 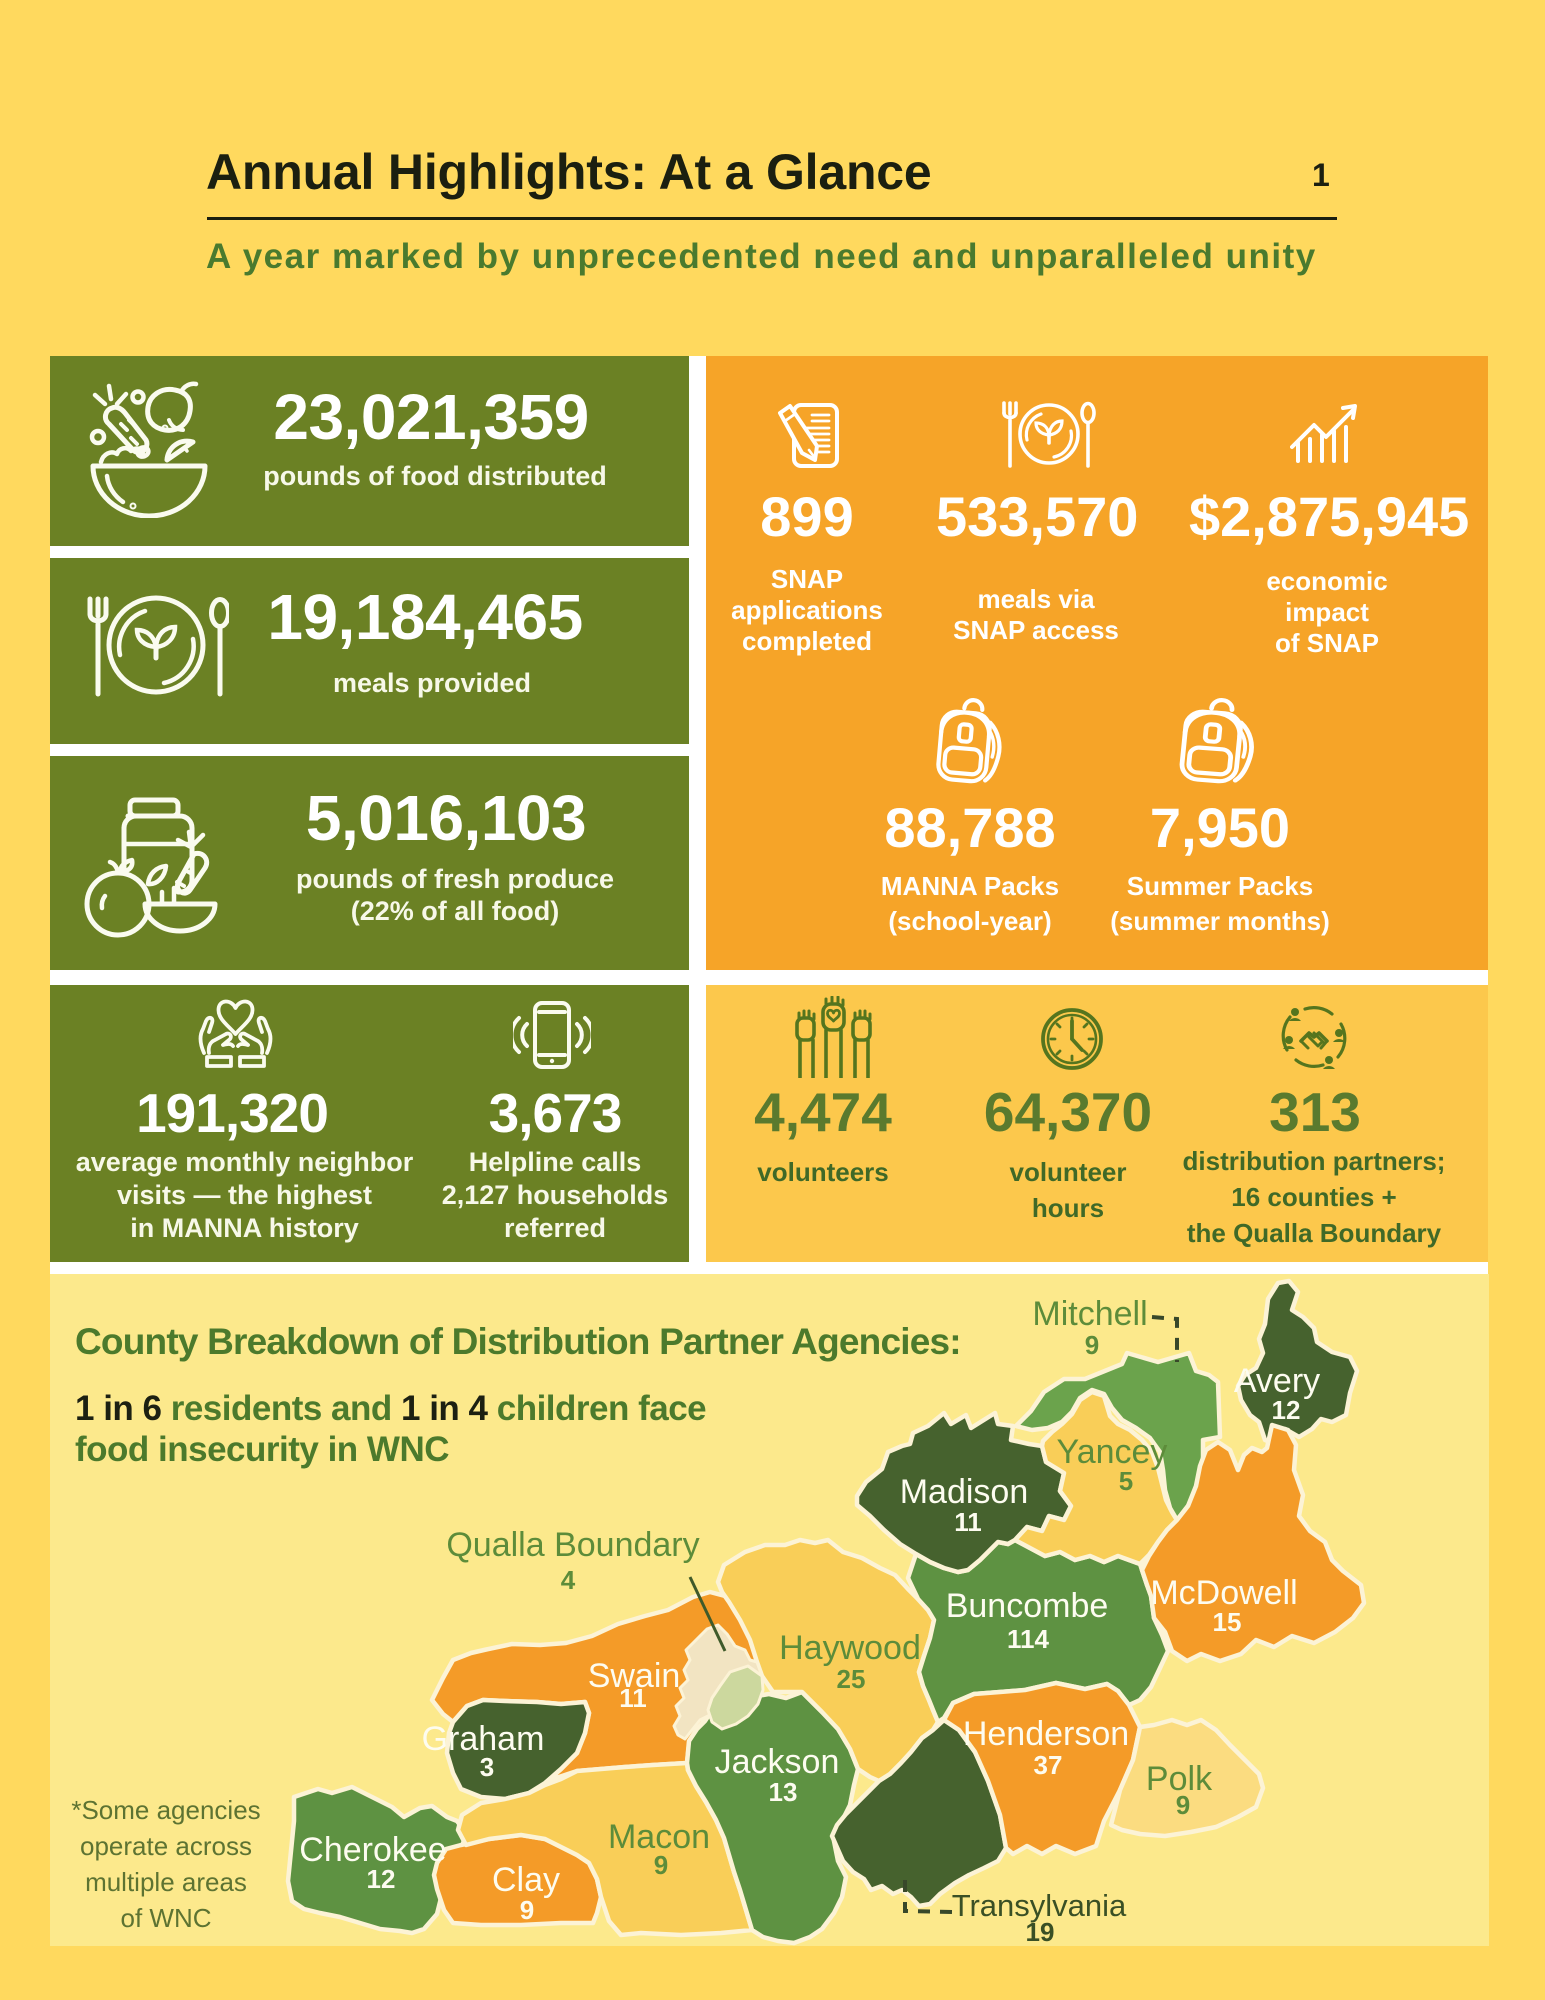 I want to click on svg-text: Haywood, so click(x=850, y=1648).